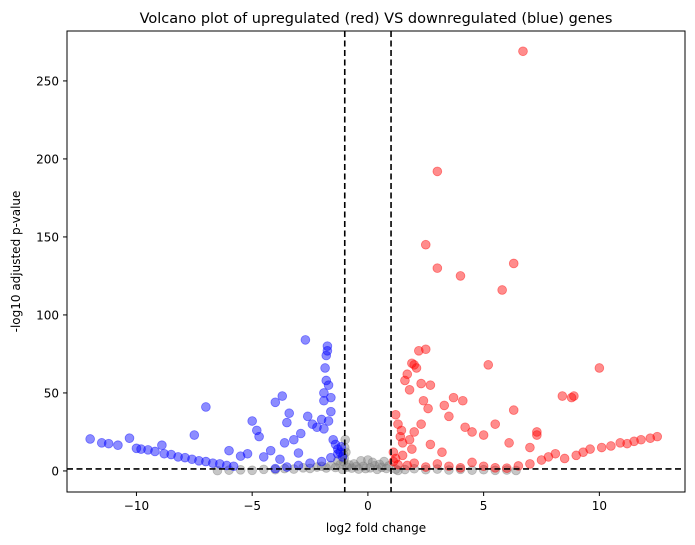 The image size is (695, 545). What do you see at coordinates (16, 262) in the screenshot?
I see `y-axis-label: -log10 adjusted p-value` at bounding box center [16, 262].